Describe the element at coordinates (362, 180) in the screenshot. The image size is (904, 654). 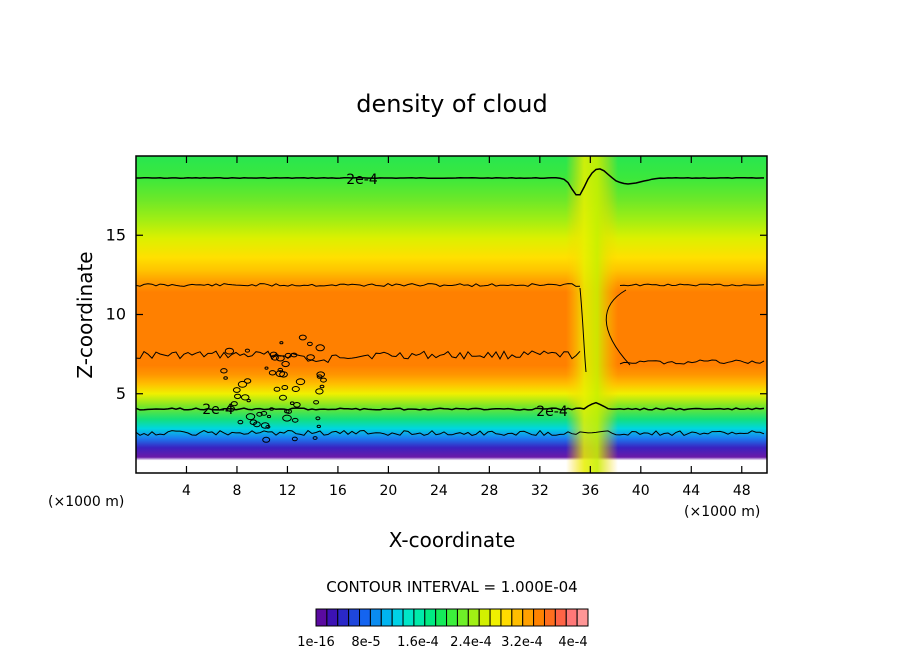
I see `contour-label-top: 2e-4` at that location.